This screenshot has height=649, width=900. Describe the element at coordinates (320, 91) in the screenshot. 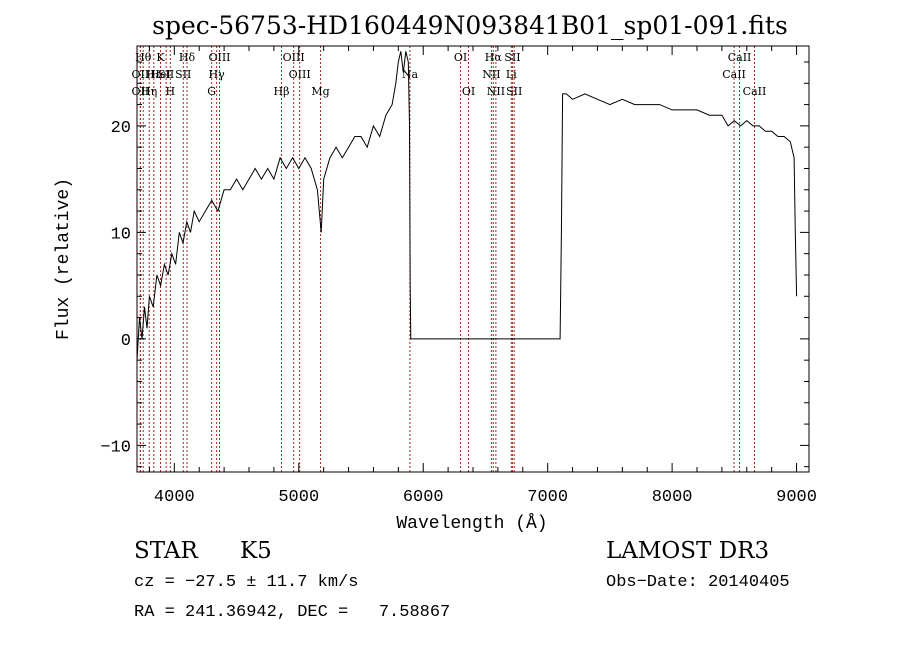

I see `line-label-17: Mg` at that location.